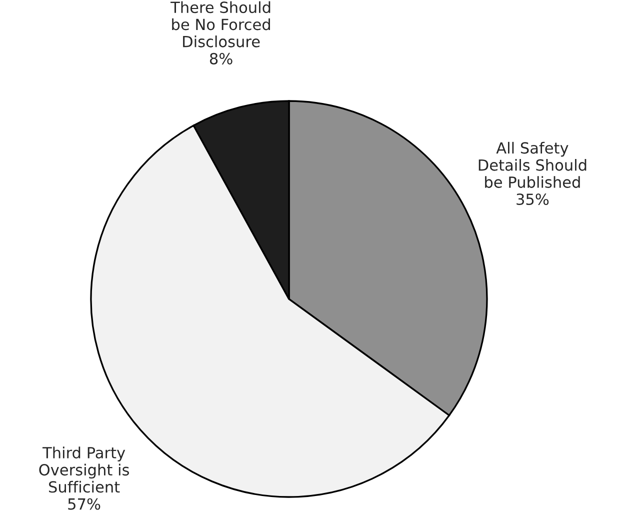 The height and width of the screenshot is (531, 623). Describe the element at coordinates (532, 199) in the screenshot. I see `data-label: 35%` at that location.